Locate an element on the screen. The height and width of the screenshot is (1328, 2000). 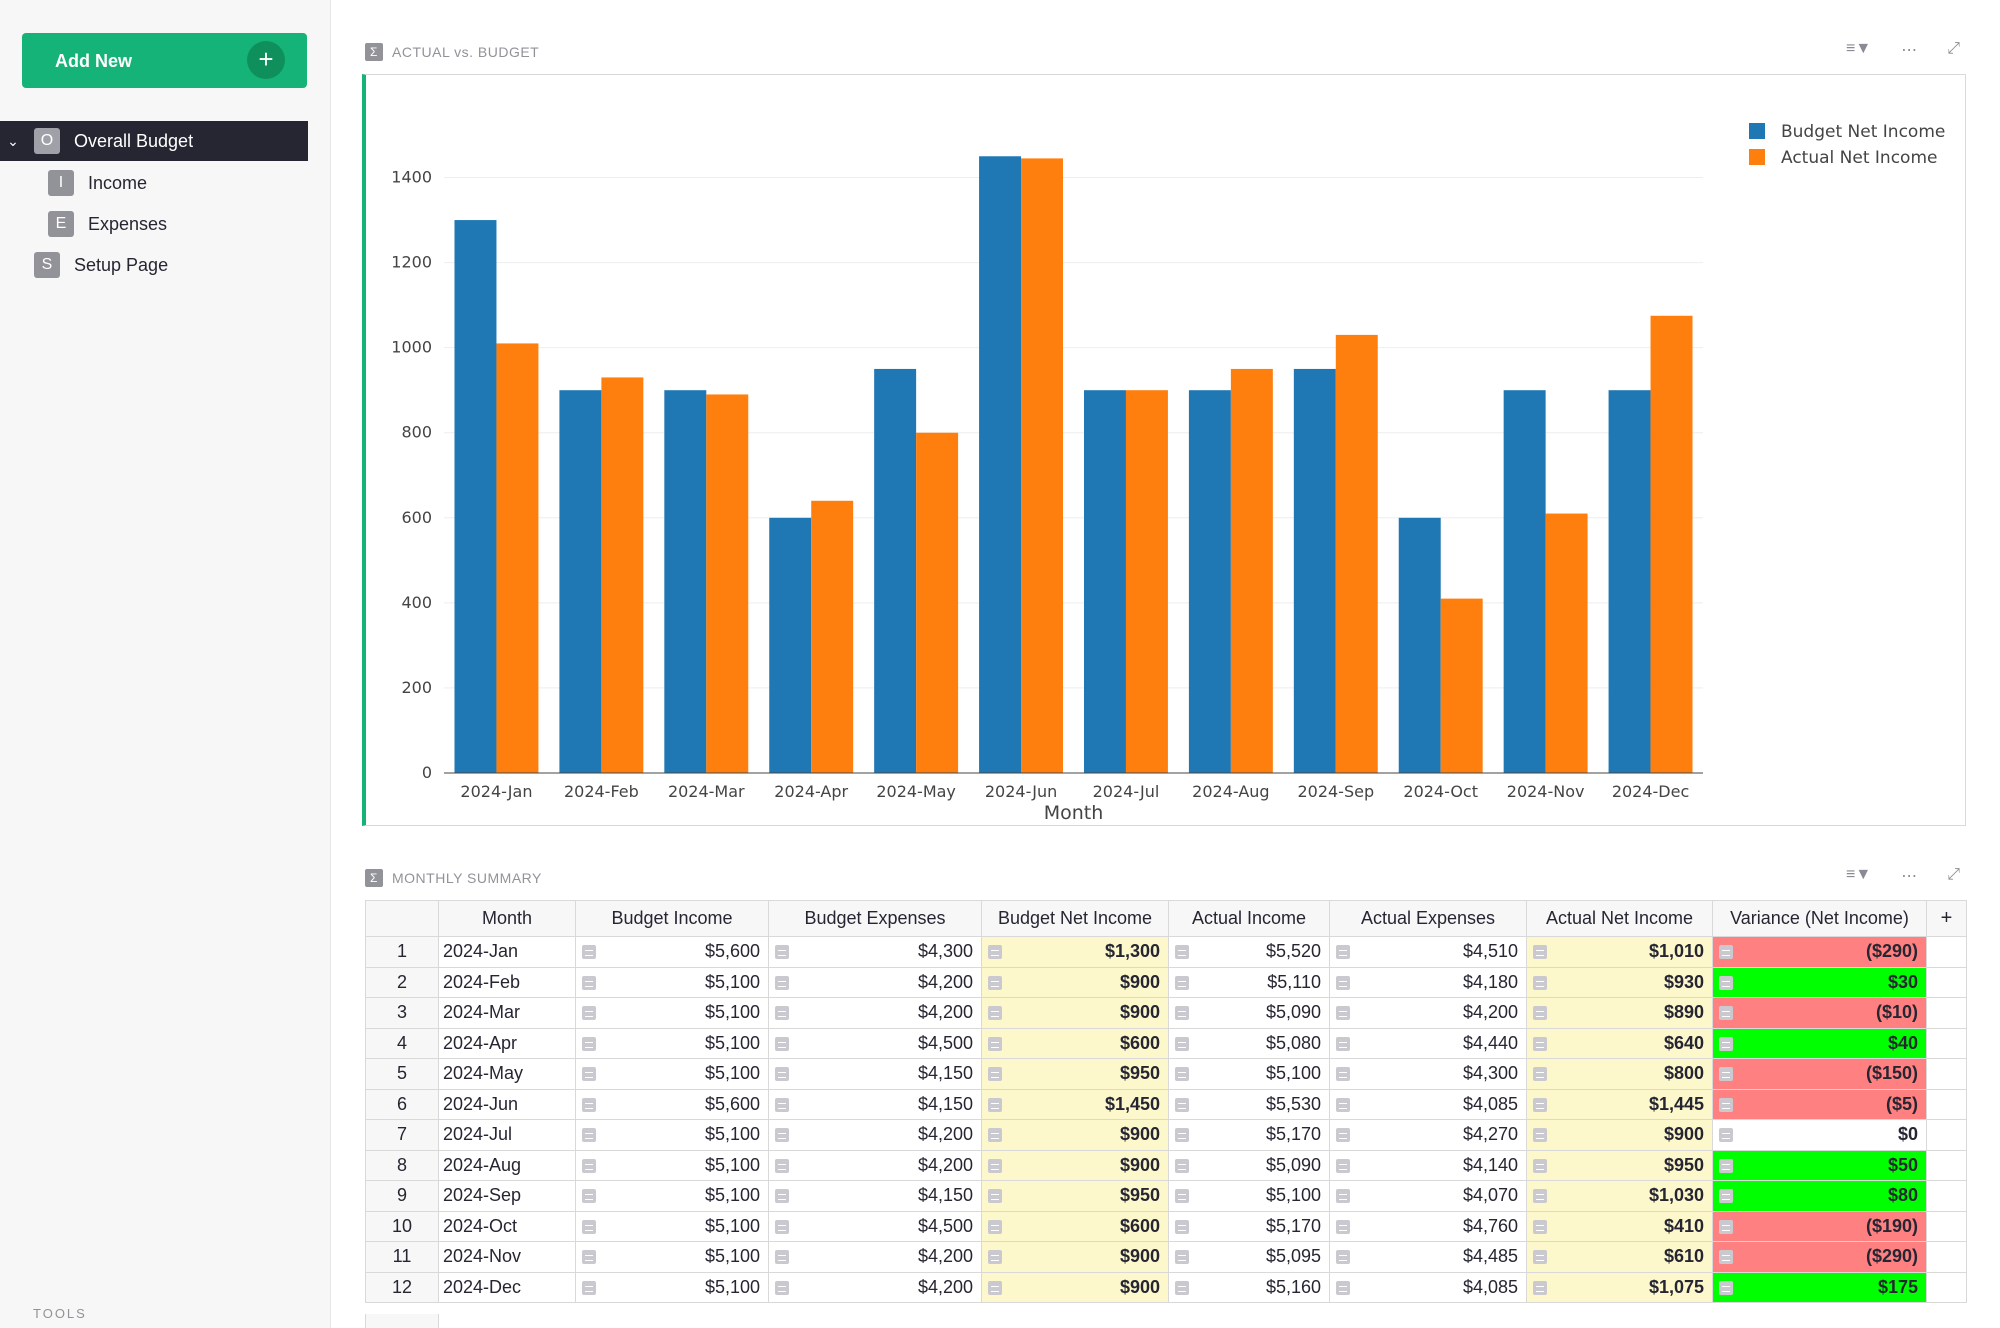
cell-actual-net-income: $1,075 is located at coordinates (1619, 1287).